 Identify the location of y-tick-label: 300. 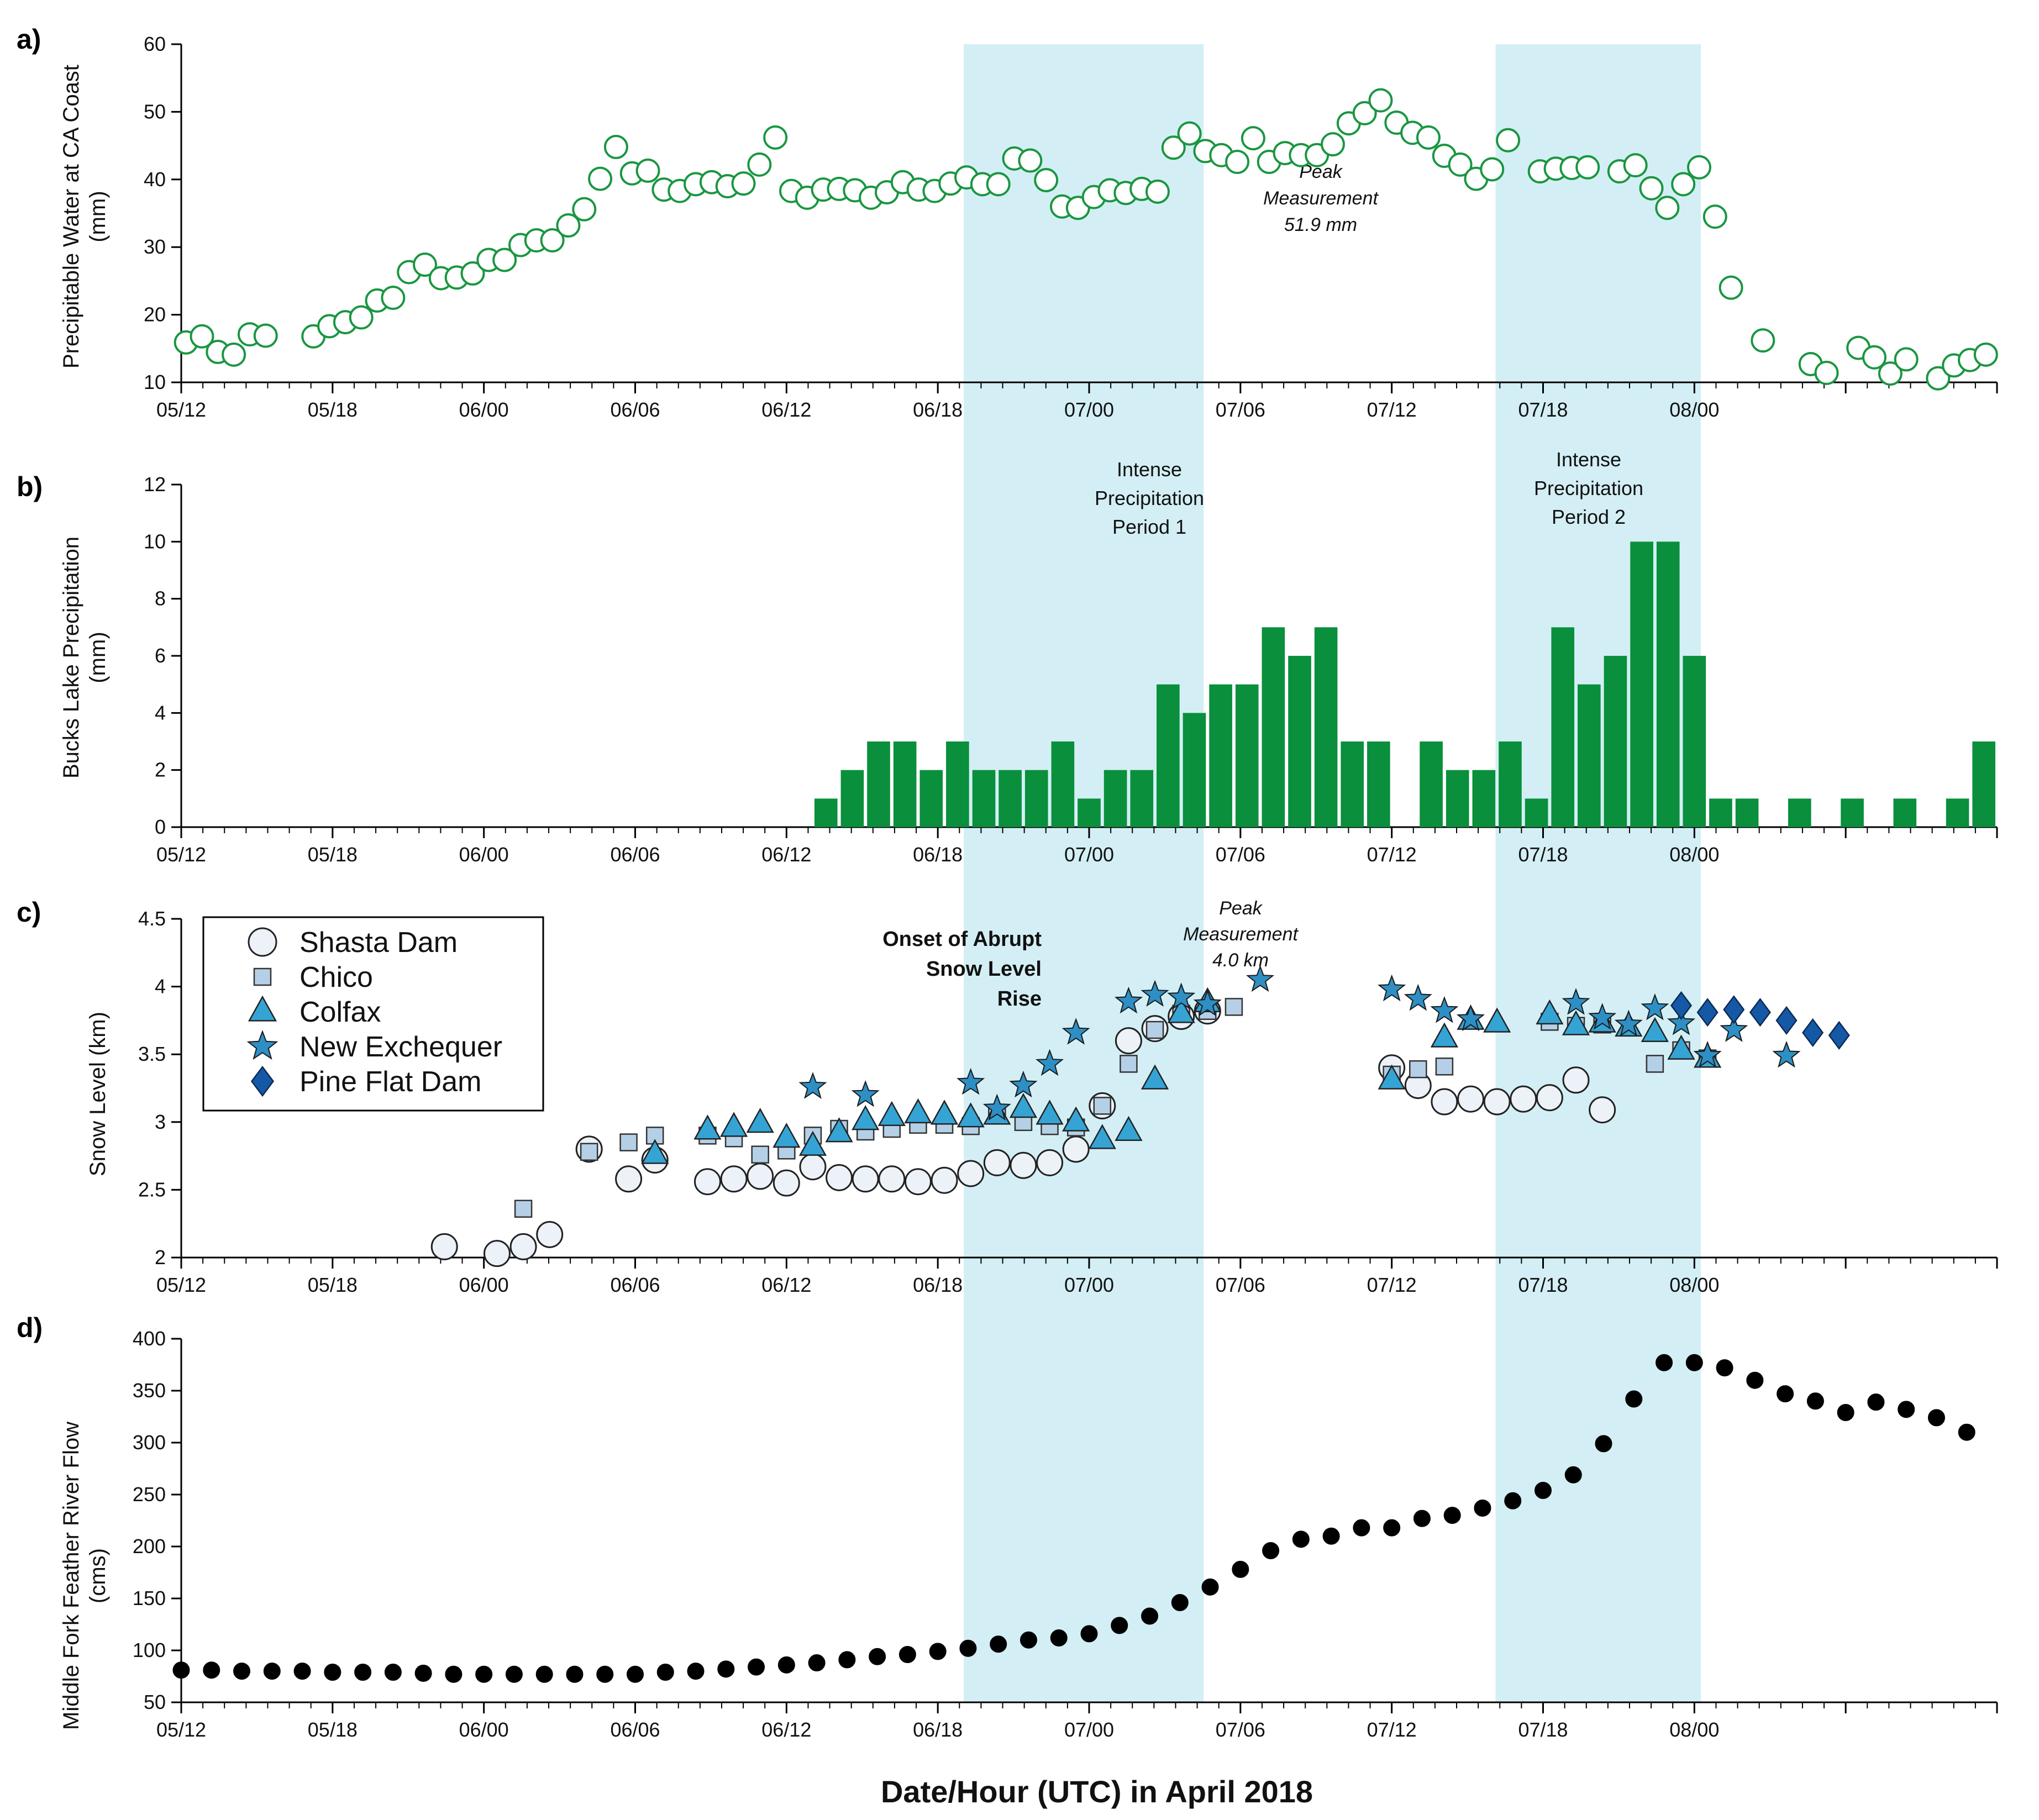
(149, 1442).